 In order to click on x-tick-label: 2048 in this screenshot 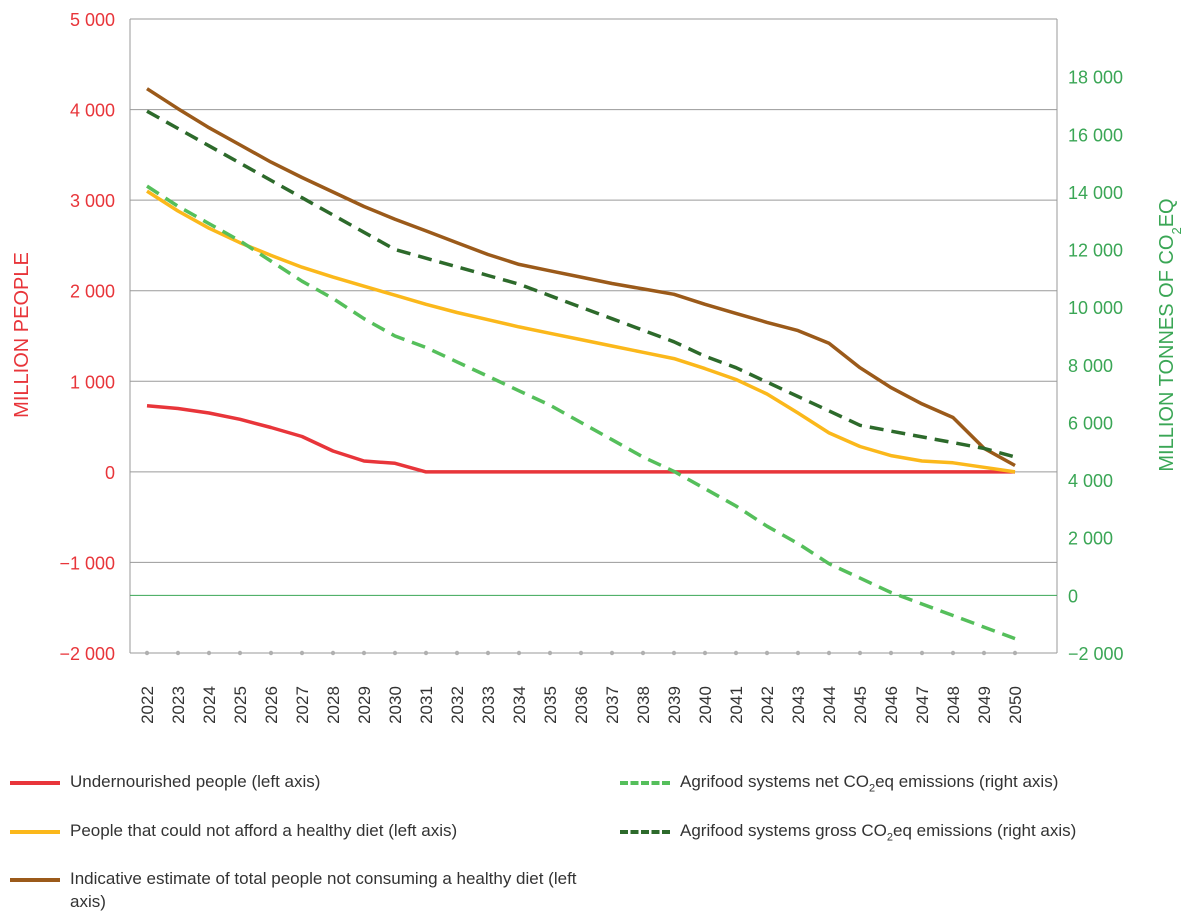, I will do `click(953, 705)`.